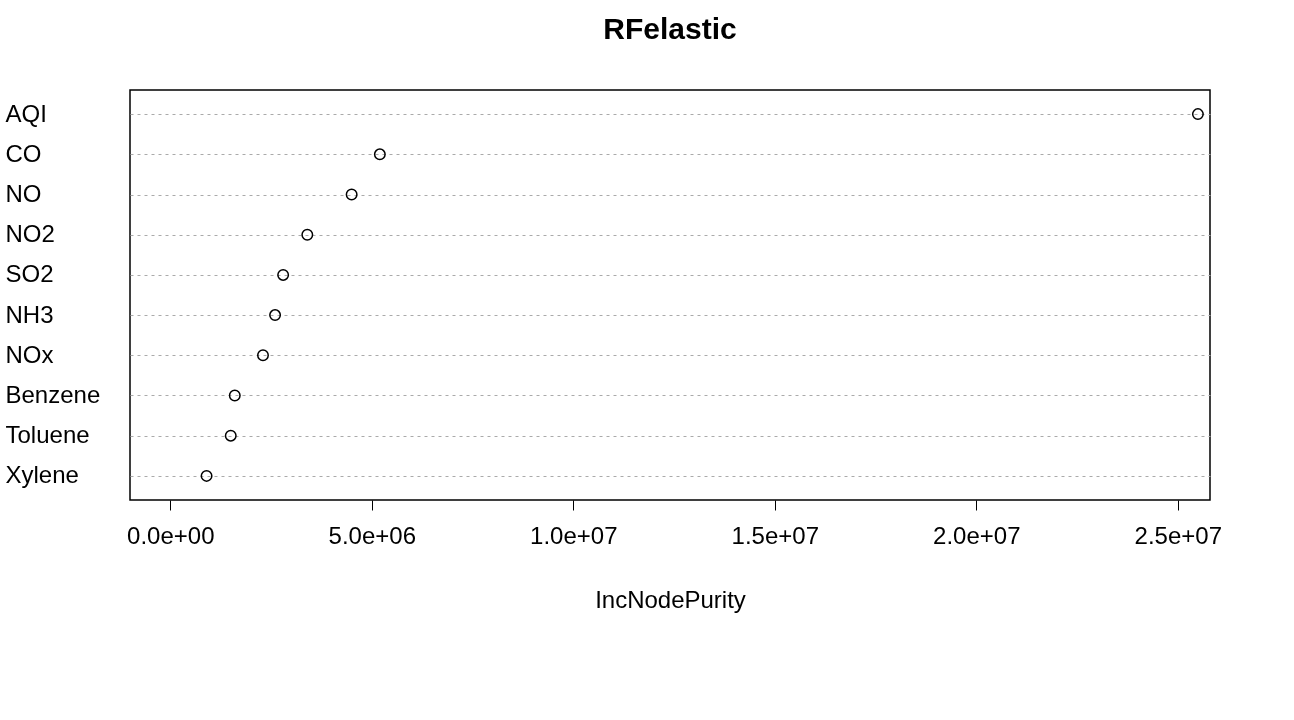  Describe the element at coordinates (29, 354) in the screenshot. I see `y-tick-label: NOx` at that location.